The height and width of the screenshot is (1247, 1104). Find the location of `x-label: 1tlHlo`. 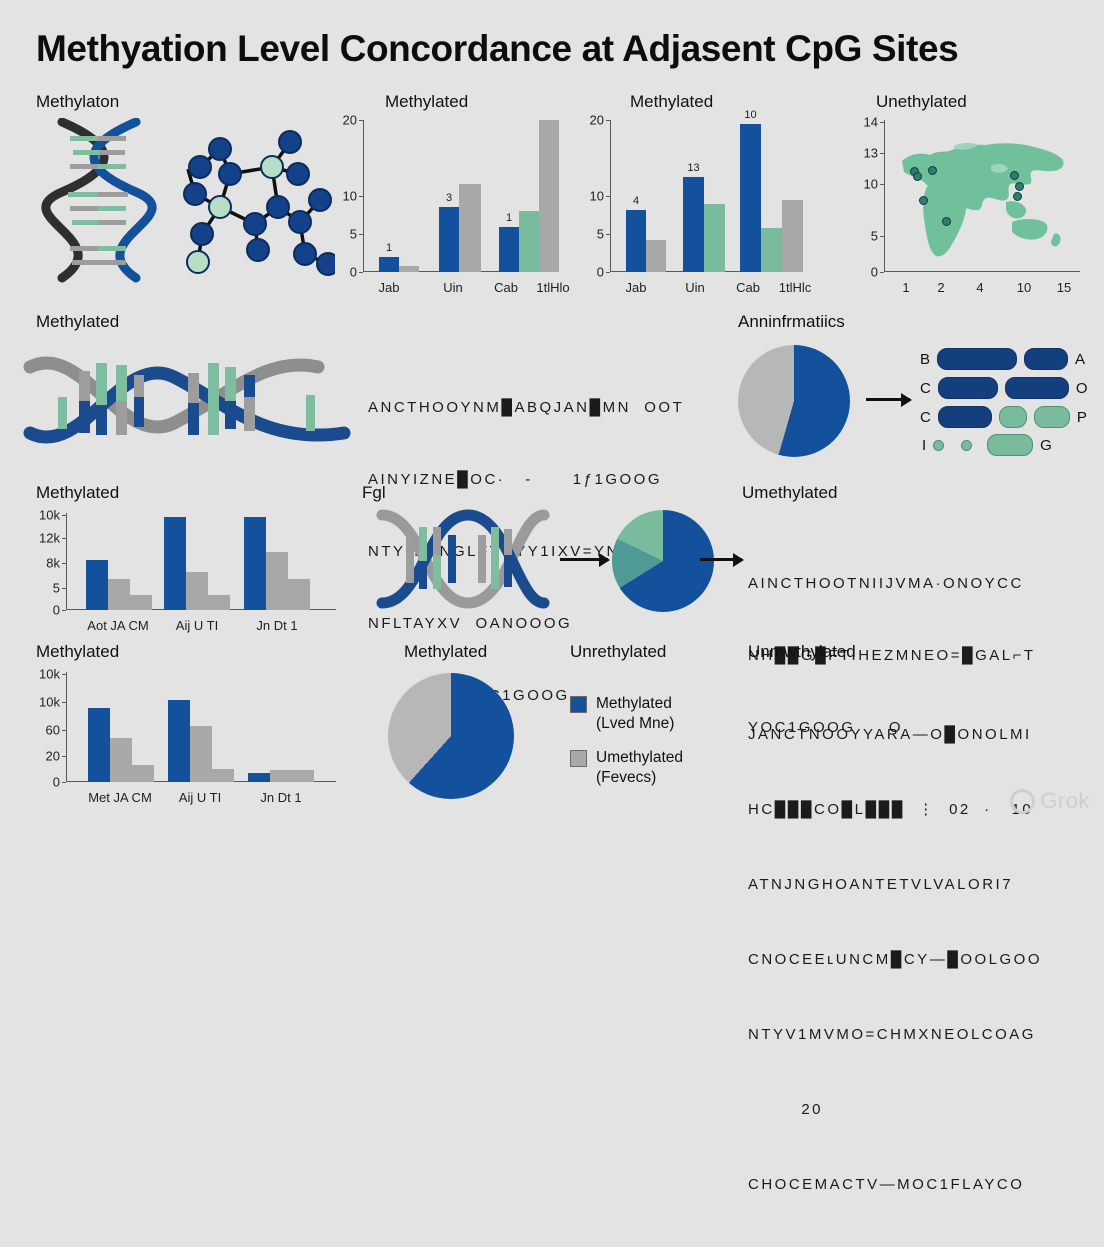

x-label: 1tlHlo is located at coordinates (553, 287).